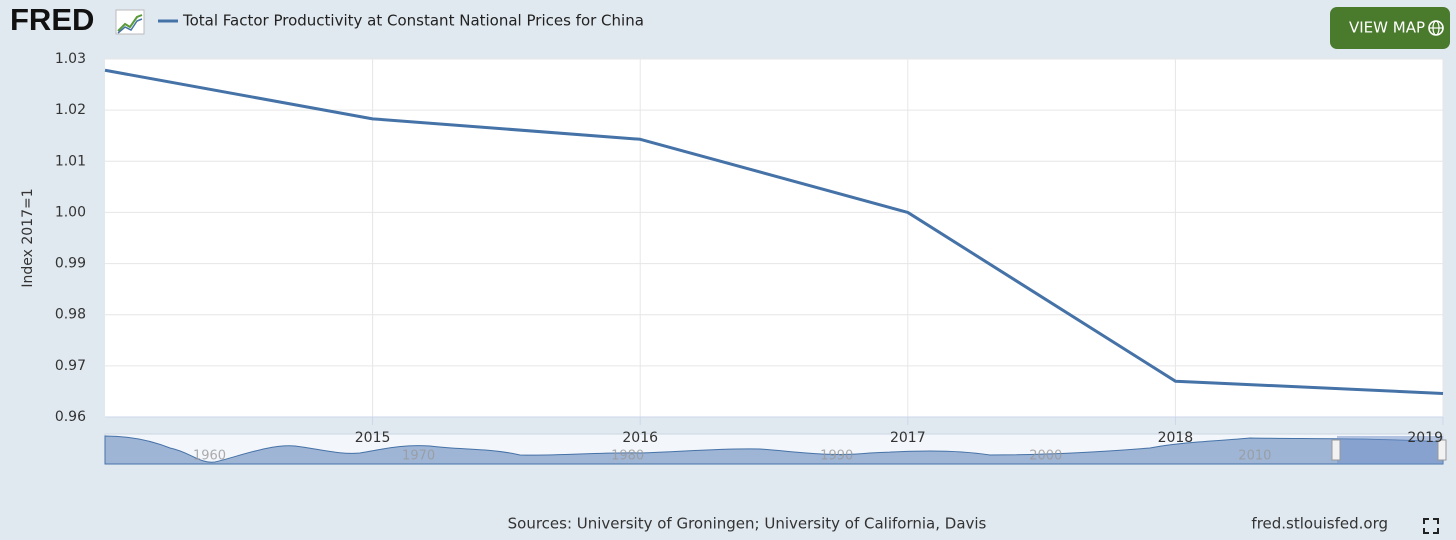  What do you see at coordinates (70, 417) in the screenshot?
I see `y-tick-label: 0.96` at bounding box center [70, 417].